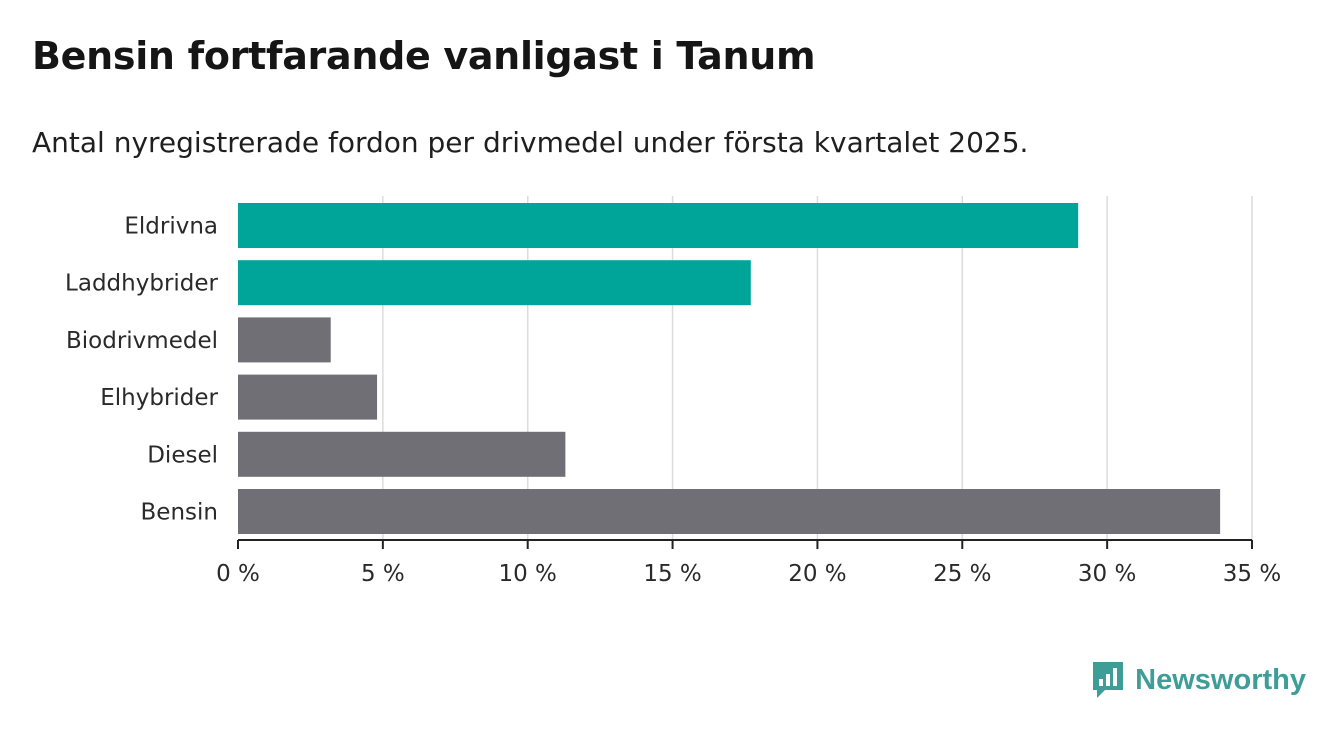  I want to click on newsworthy-logo: Newsworthy, so click(1198, 680).